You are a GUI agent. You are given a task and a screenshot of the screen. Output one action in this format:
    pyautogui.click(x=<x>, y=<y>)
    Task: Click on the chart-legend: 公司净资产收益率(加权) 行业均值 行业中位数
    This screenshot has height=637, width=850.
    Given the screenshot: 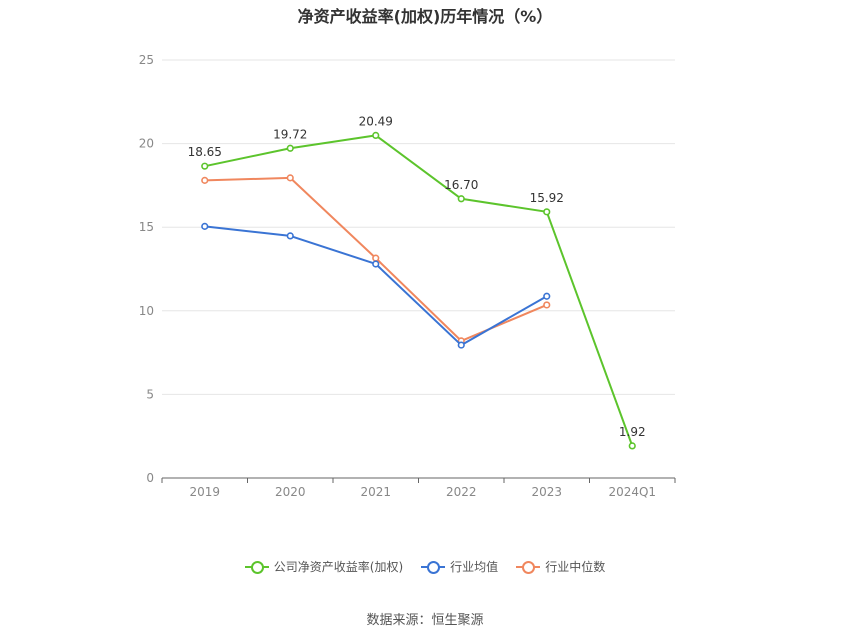 What is the action you would take?
    pyautogui.click(x=425, y=566)
    